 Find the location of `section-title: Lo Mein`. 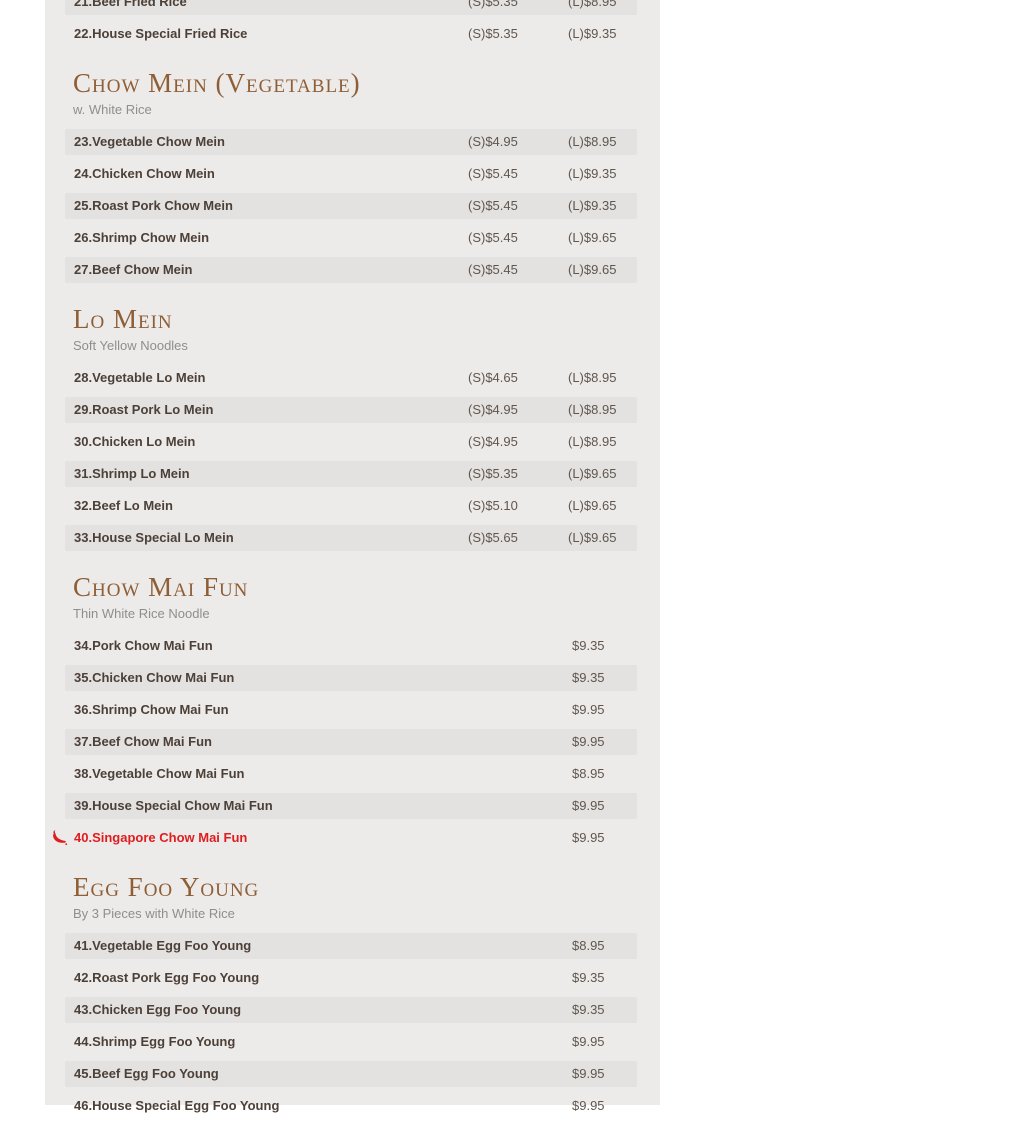

section-title: Lo Mein is located at coordinates (123, 319).